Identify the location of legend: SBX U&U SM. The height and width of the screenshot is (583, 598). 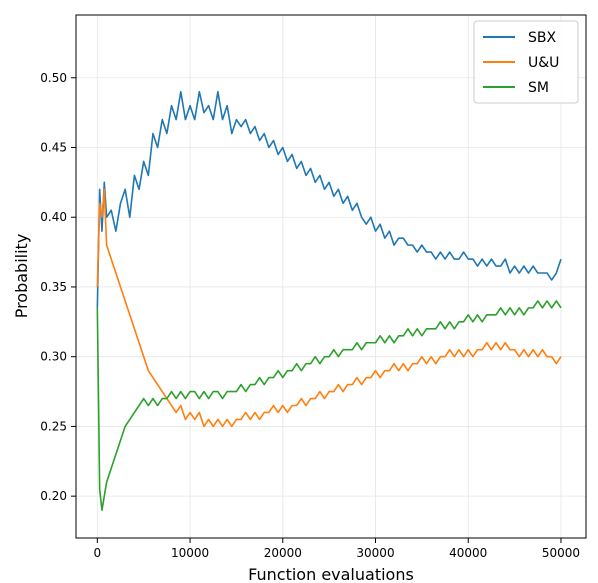
(526, 62).